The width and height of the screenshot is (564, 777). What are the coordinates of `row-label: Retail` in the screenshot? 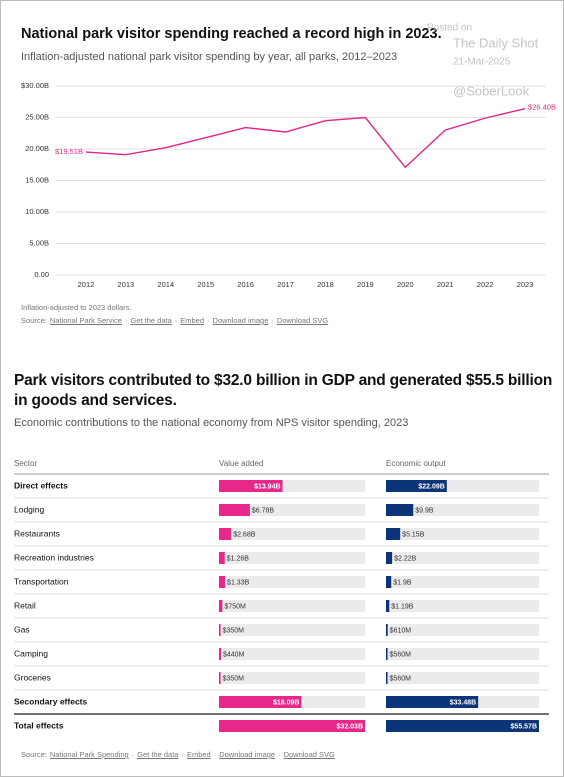 It's located at (25, 605).